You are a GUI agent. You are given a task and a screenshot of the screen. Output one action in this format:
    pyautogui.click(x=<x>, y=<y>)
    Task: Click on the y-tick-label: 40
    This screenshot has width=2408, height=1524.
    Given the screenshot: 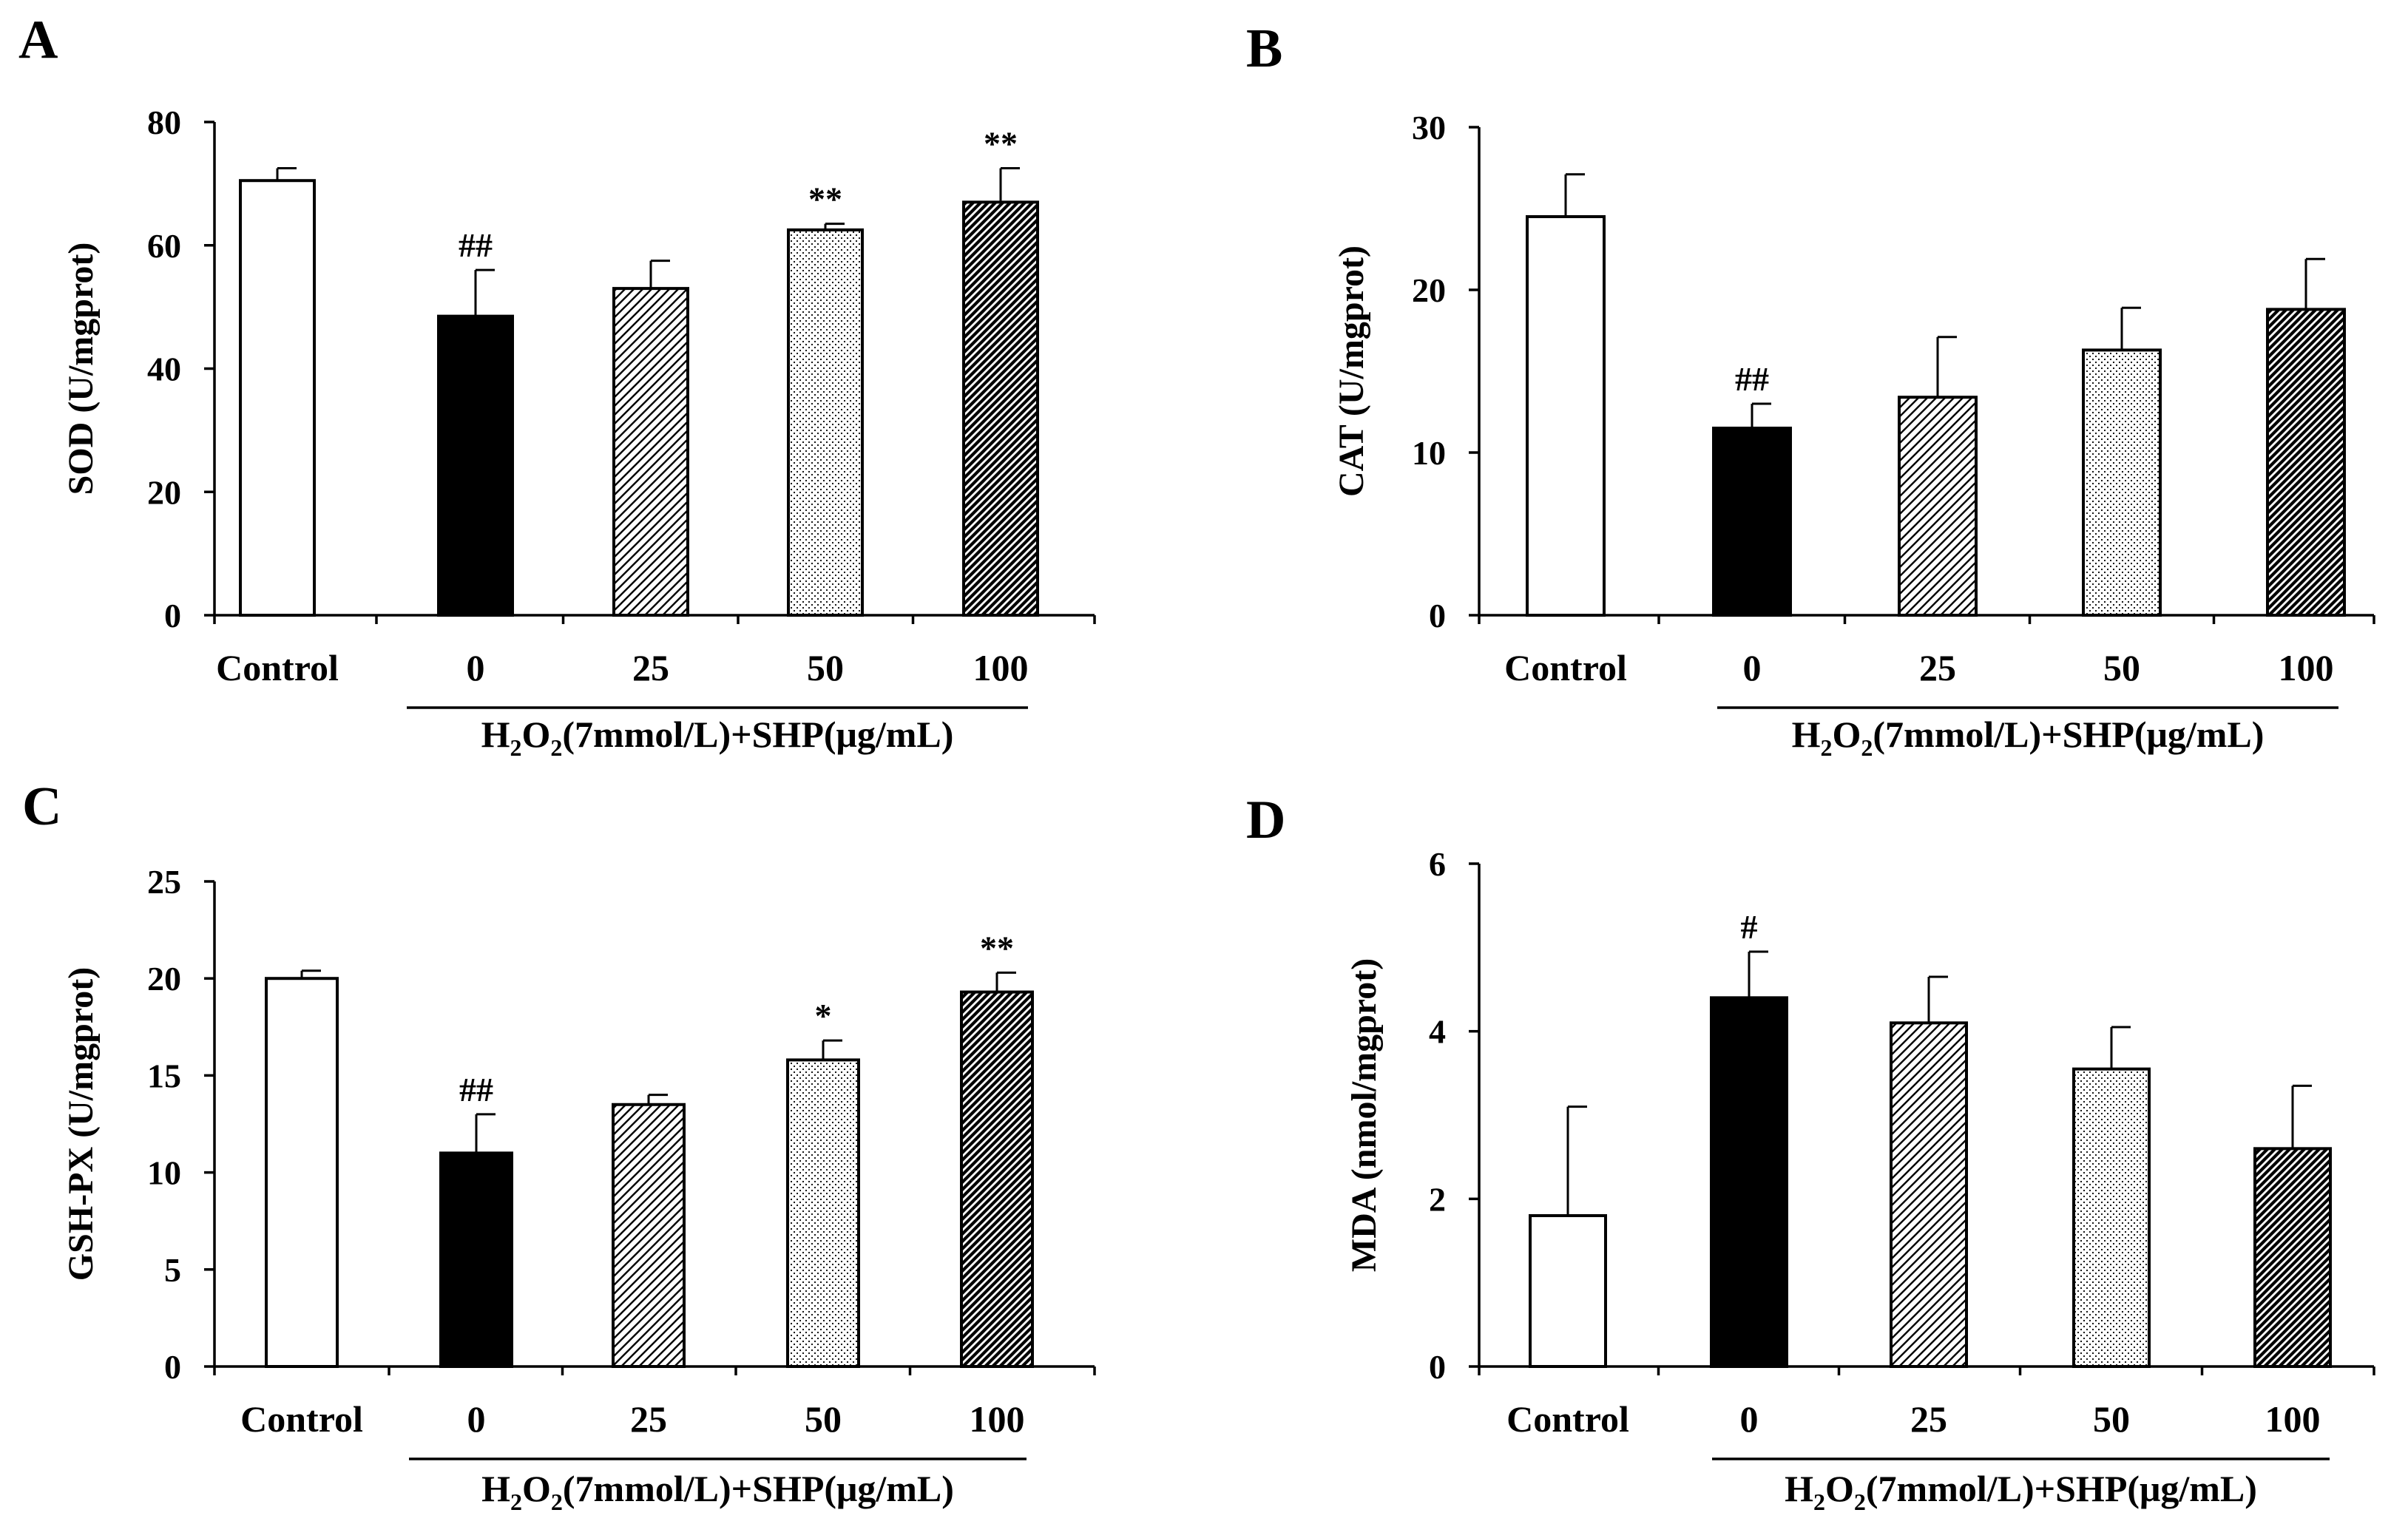 What is the action you would take?
    pyautogui.click(x=164, y=369)
    